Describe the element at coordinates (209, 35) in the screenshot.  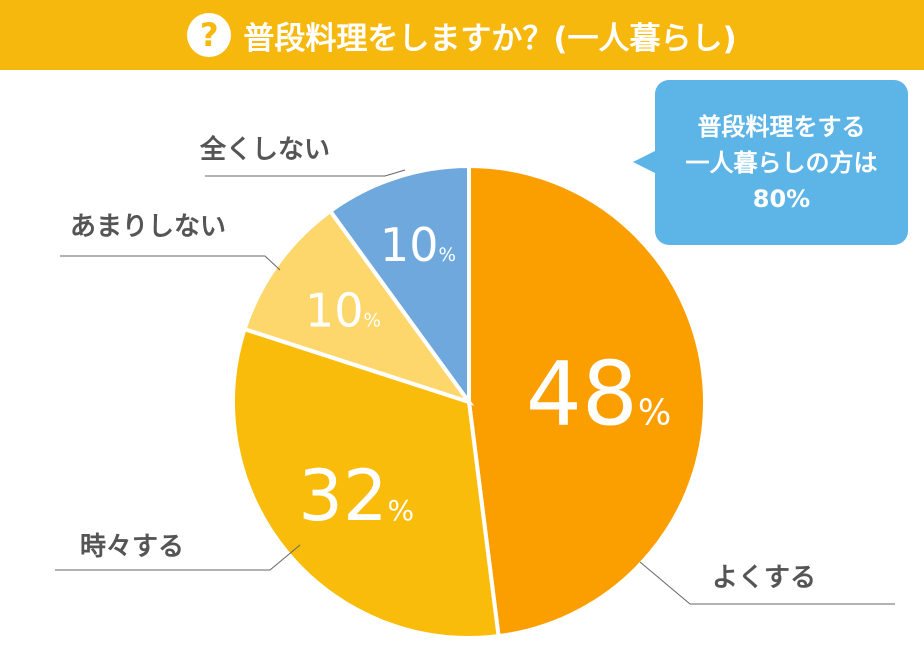
I see `question-icon: ?` at that location.